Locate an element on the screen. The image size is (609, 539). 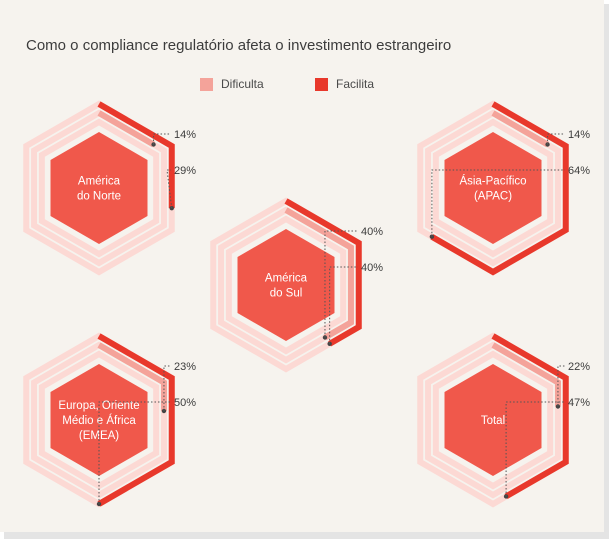
region-label-total: Total is located at coordinates (493, 421).